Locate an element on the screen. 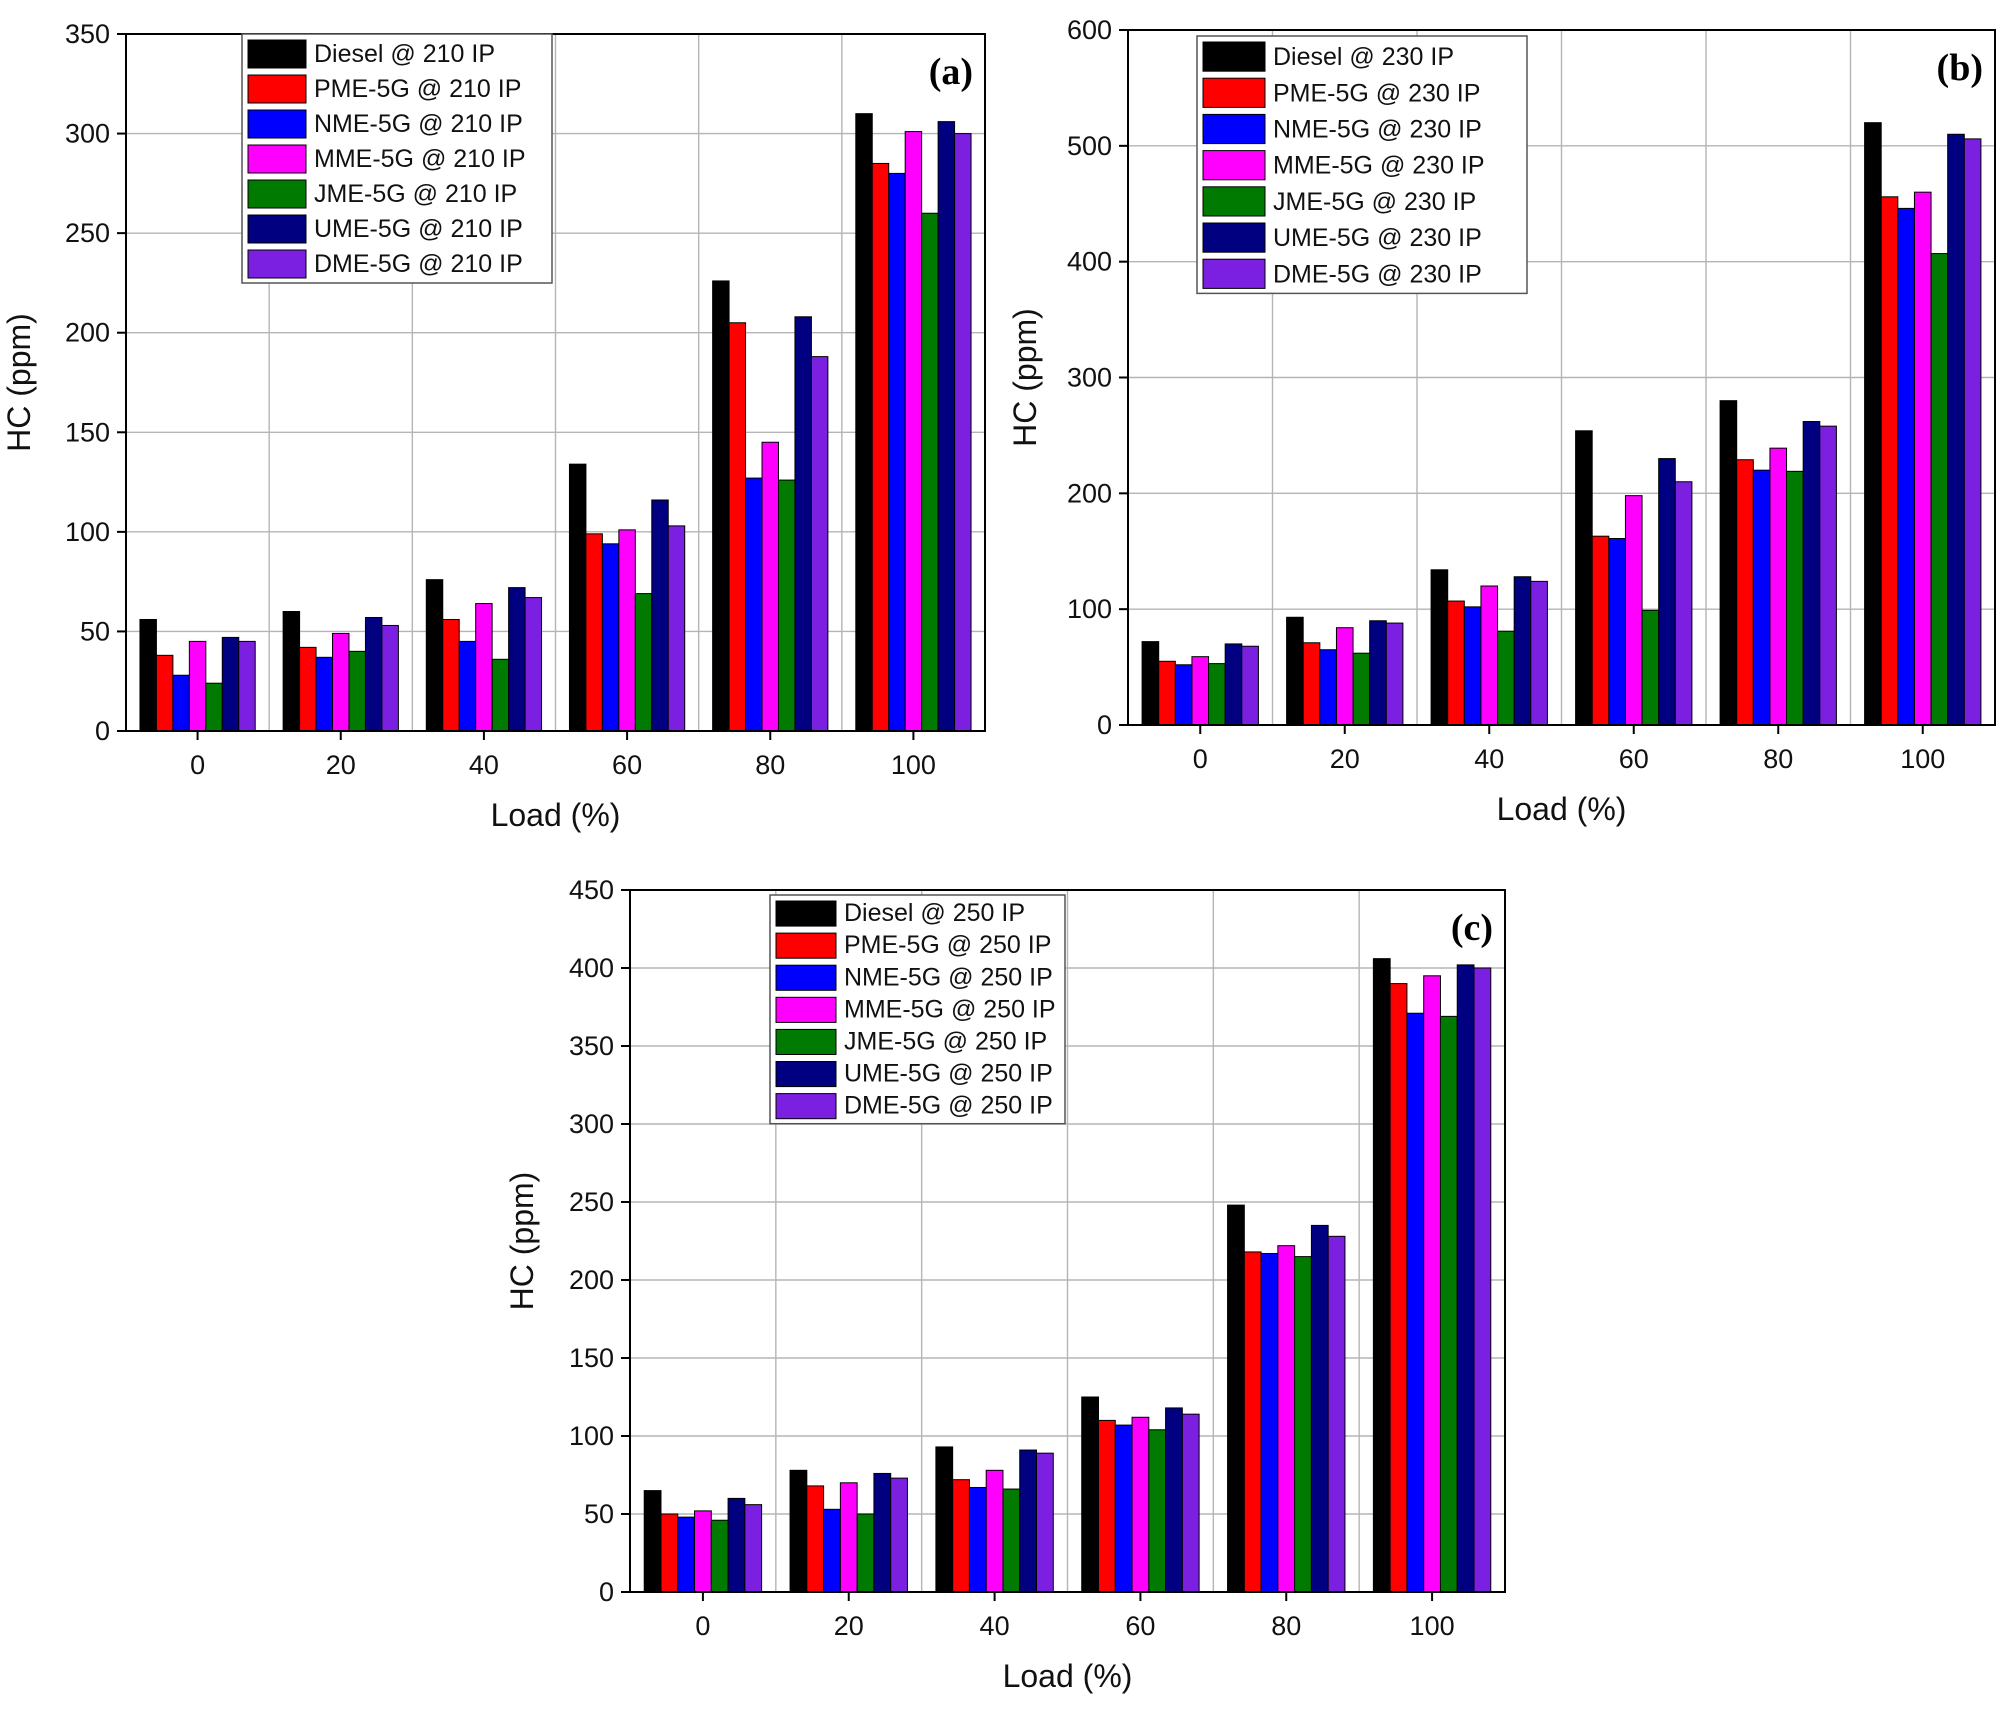 The width and height of the screenshot is (2008, 1723). legend-label: UME-5G @ 230 IP is located at coordinates (1377, 238).